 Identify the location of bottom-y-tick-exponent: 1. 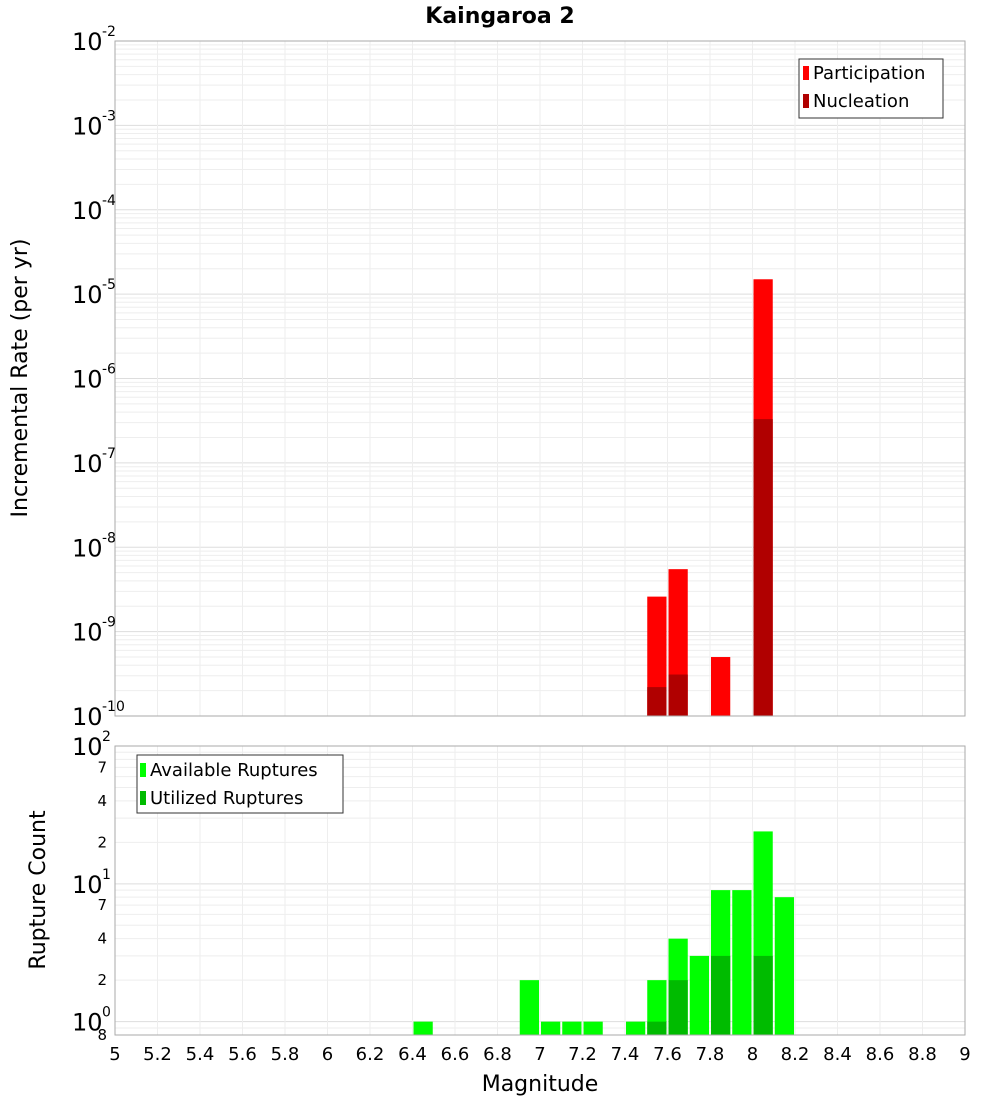
(106, 875).